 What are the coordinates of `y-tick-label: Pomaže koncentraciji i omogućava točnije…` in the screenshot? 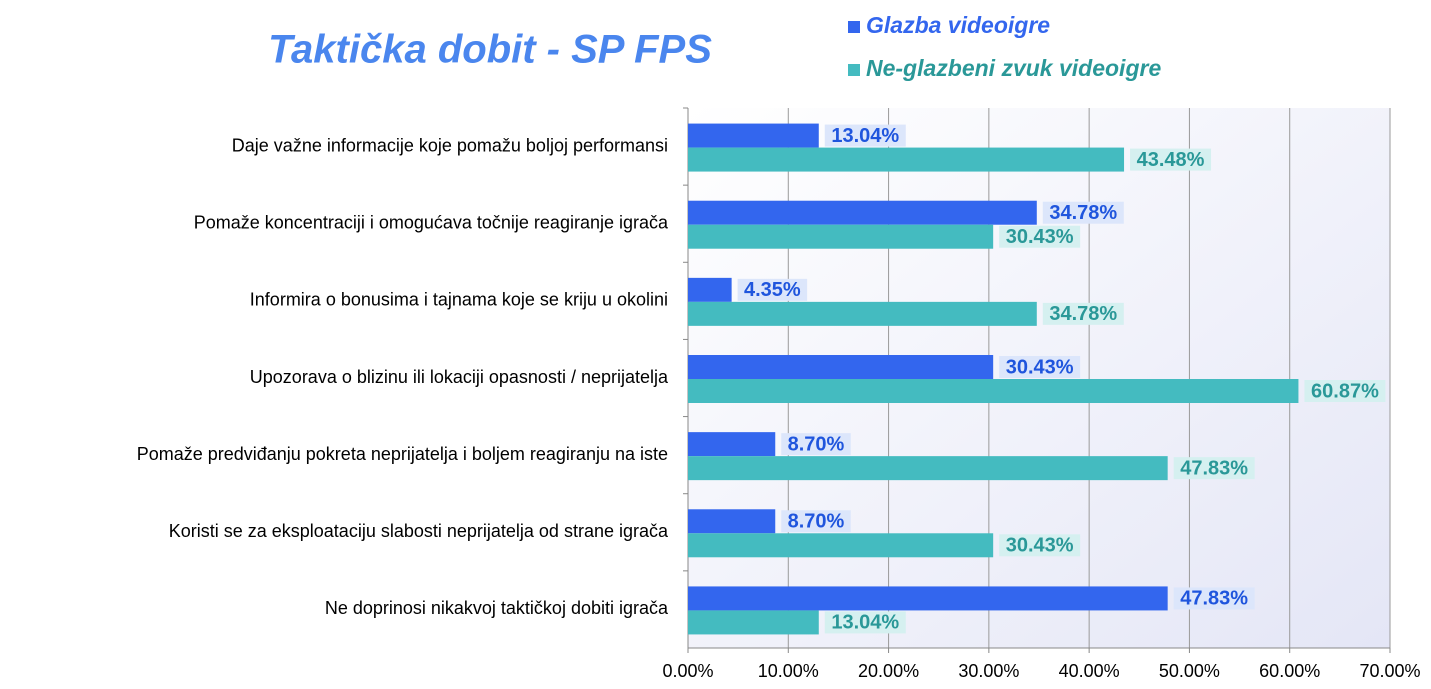 It's located at (431, 222).